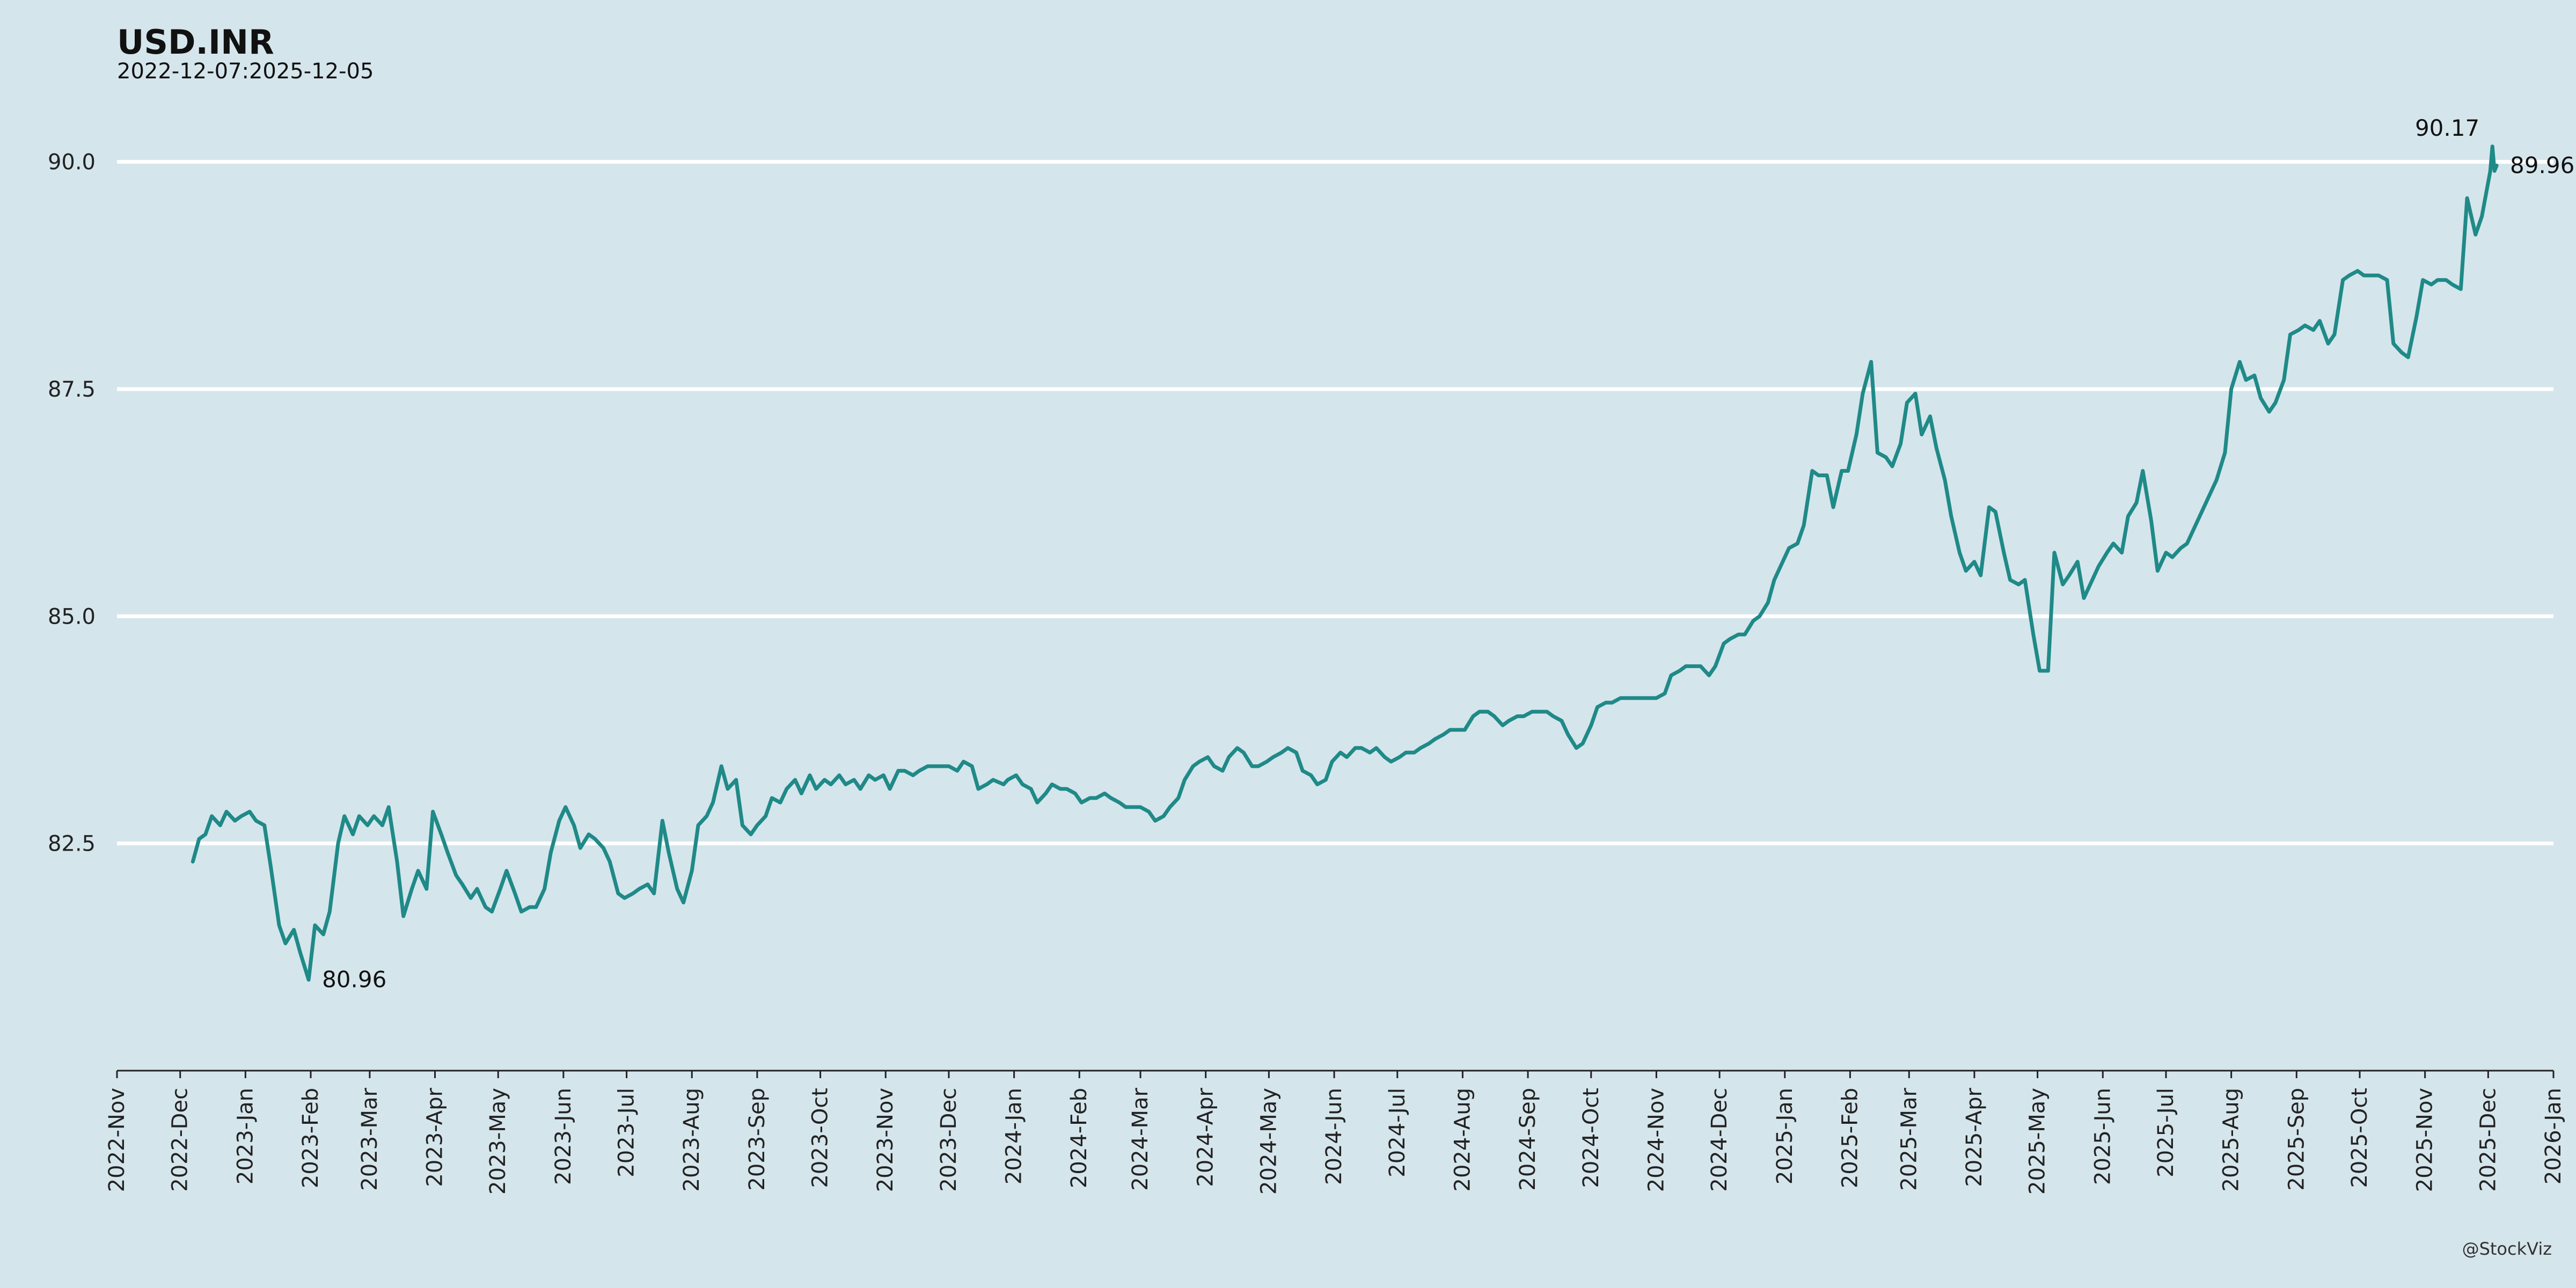 This screenshot has width=2576, height=1288. Describe the element at coordinates (2447, 128) in the screenshot. I see `value-annotation: 90.17` at that location.